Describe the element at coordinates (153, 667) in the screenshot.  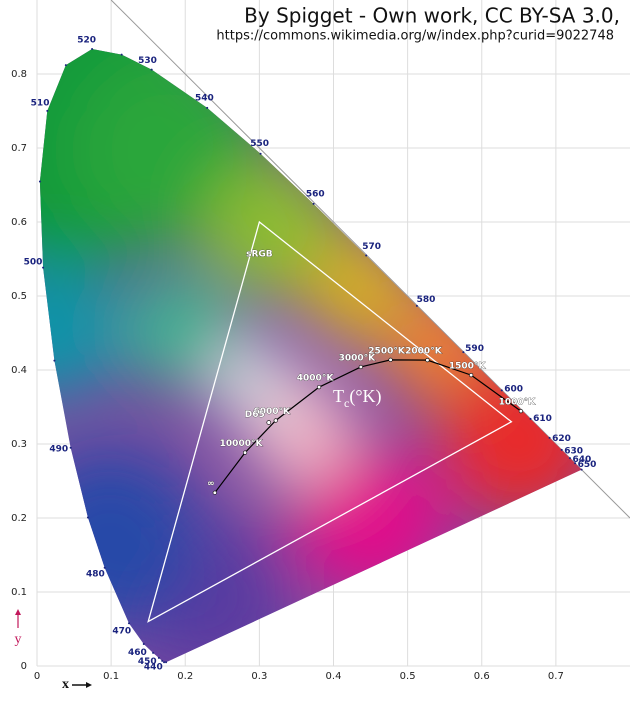
I see `wavelength-label: 440` at that location.